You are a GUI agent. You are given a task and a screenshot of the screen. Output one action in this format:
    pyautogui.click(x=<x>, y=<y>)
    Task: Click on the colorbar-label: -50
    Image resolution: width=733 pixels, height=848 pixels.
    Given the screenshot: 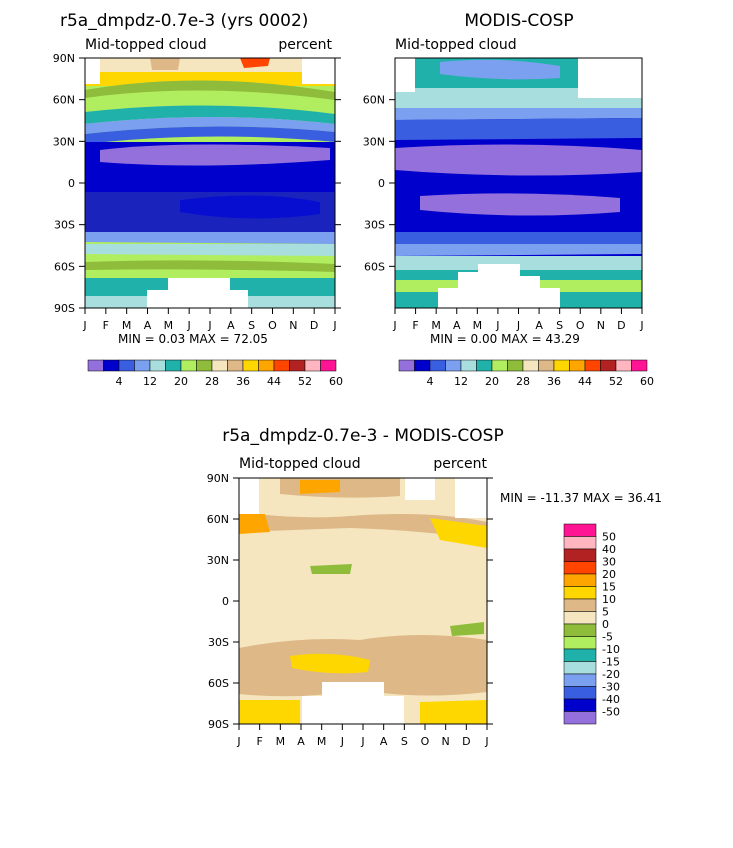 What is the action you would take?
    pyautogui.click(x=611, y=712)
    